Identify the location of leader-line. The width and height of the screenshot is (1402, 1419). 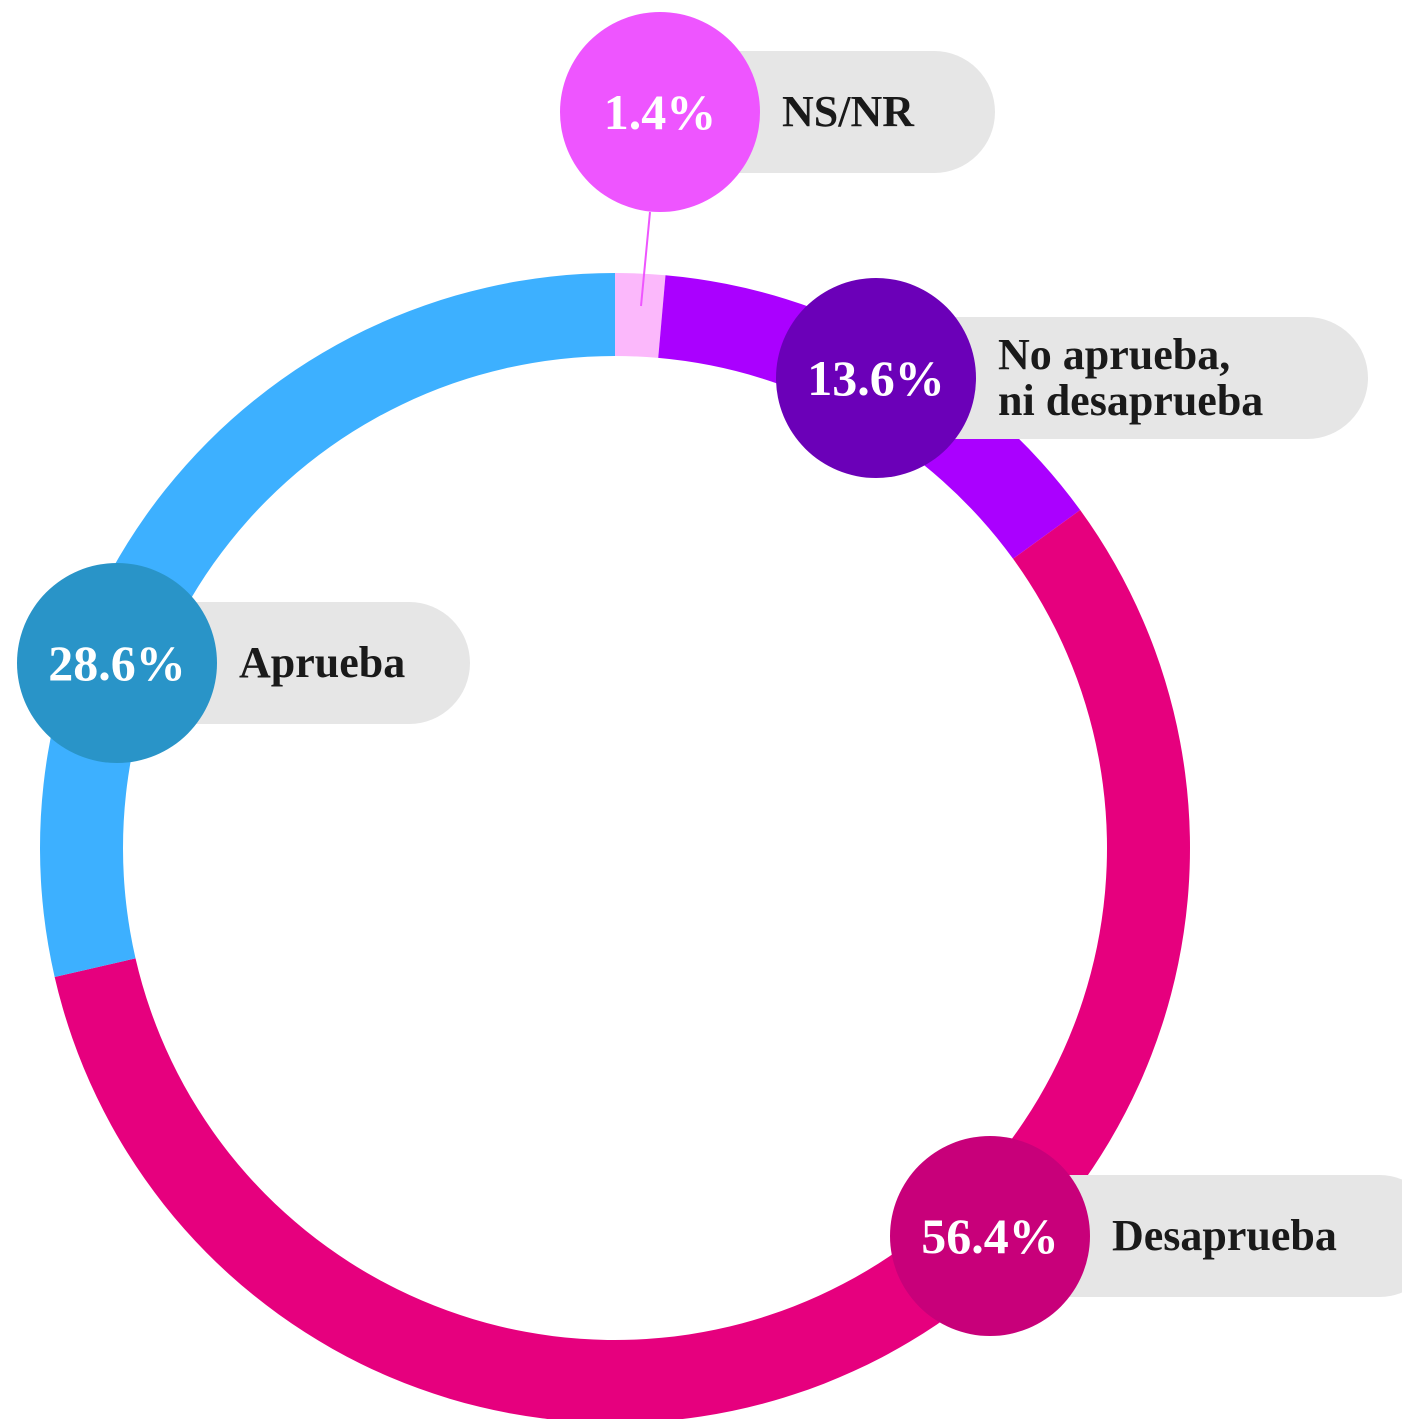
(645, 259).